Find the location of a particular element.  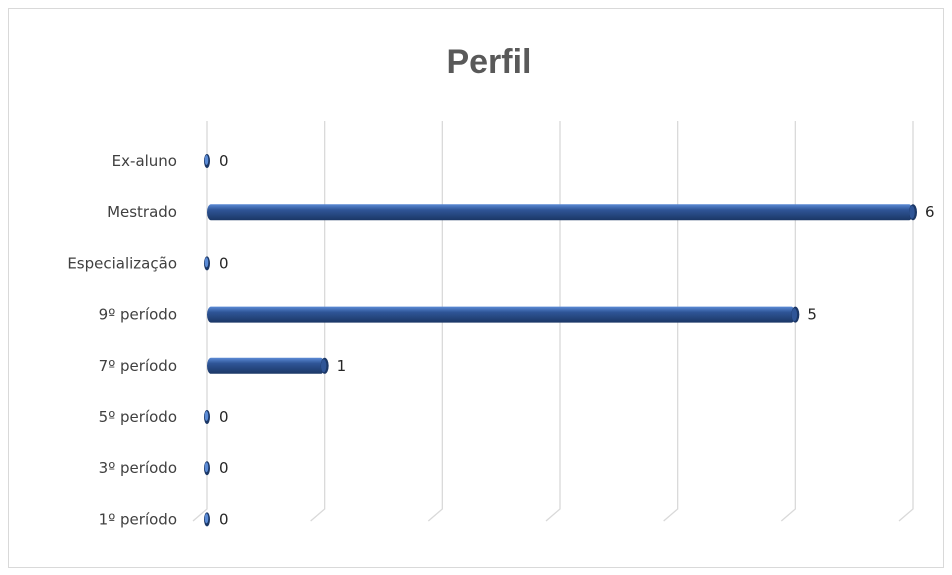

category-label-4: 9º período is located at coordinates (138, 315).